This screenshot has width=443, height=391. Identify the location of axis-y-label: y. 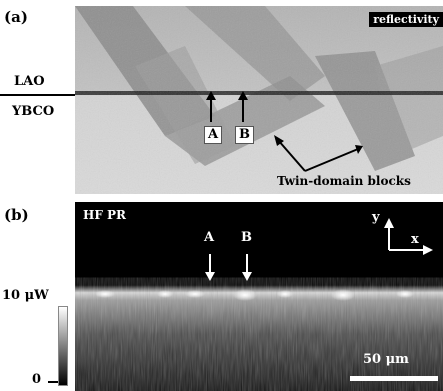
(376, 217).